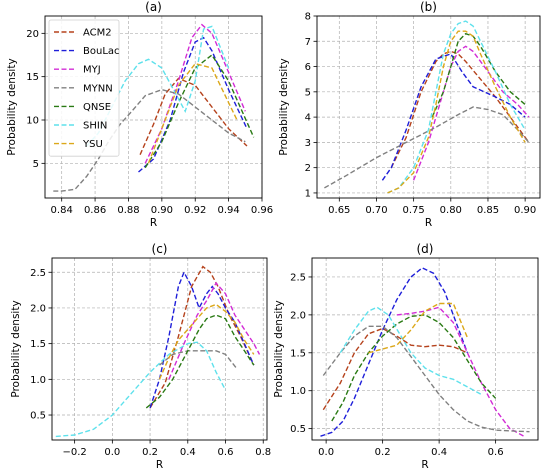 The height and width of the screenshot is (474, 550). What do you see at coordinates (308, 118) in the screenshot?
I see `y-tick-label: 4` at bounding box center [308, 118].